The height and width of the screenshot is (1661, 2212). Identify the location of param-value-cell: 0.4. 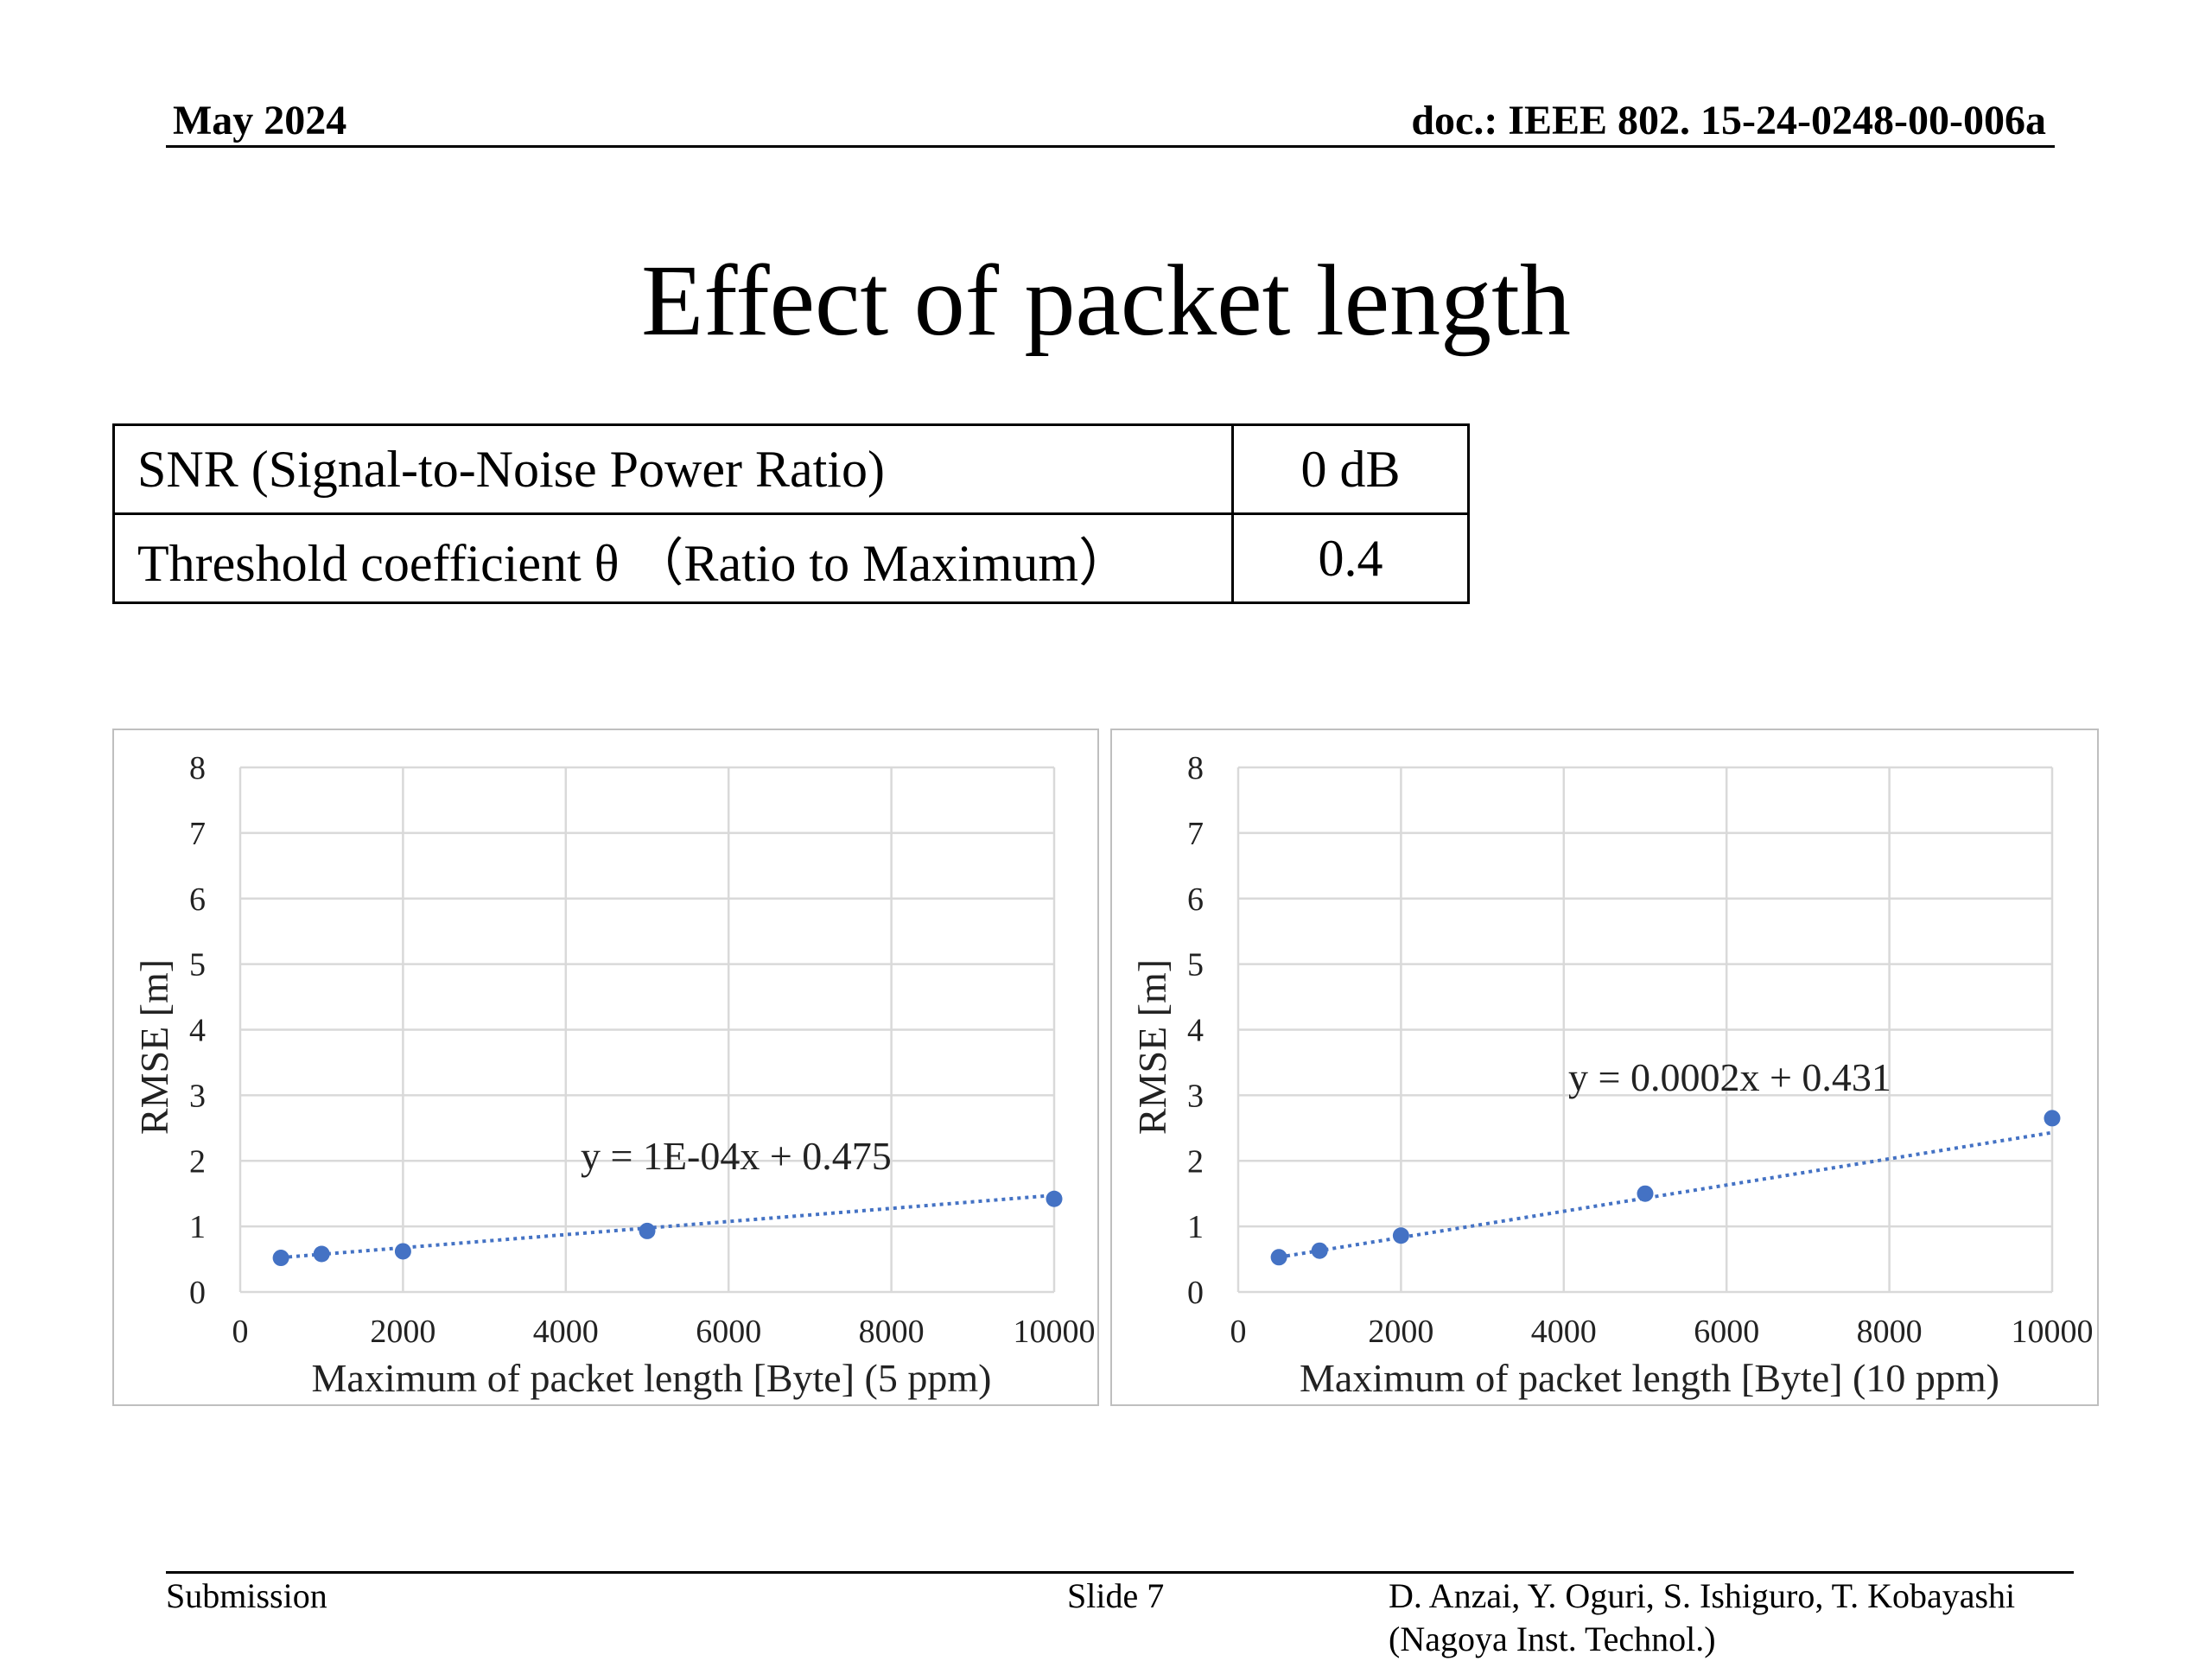
(1350, 558).